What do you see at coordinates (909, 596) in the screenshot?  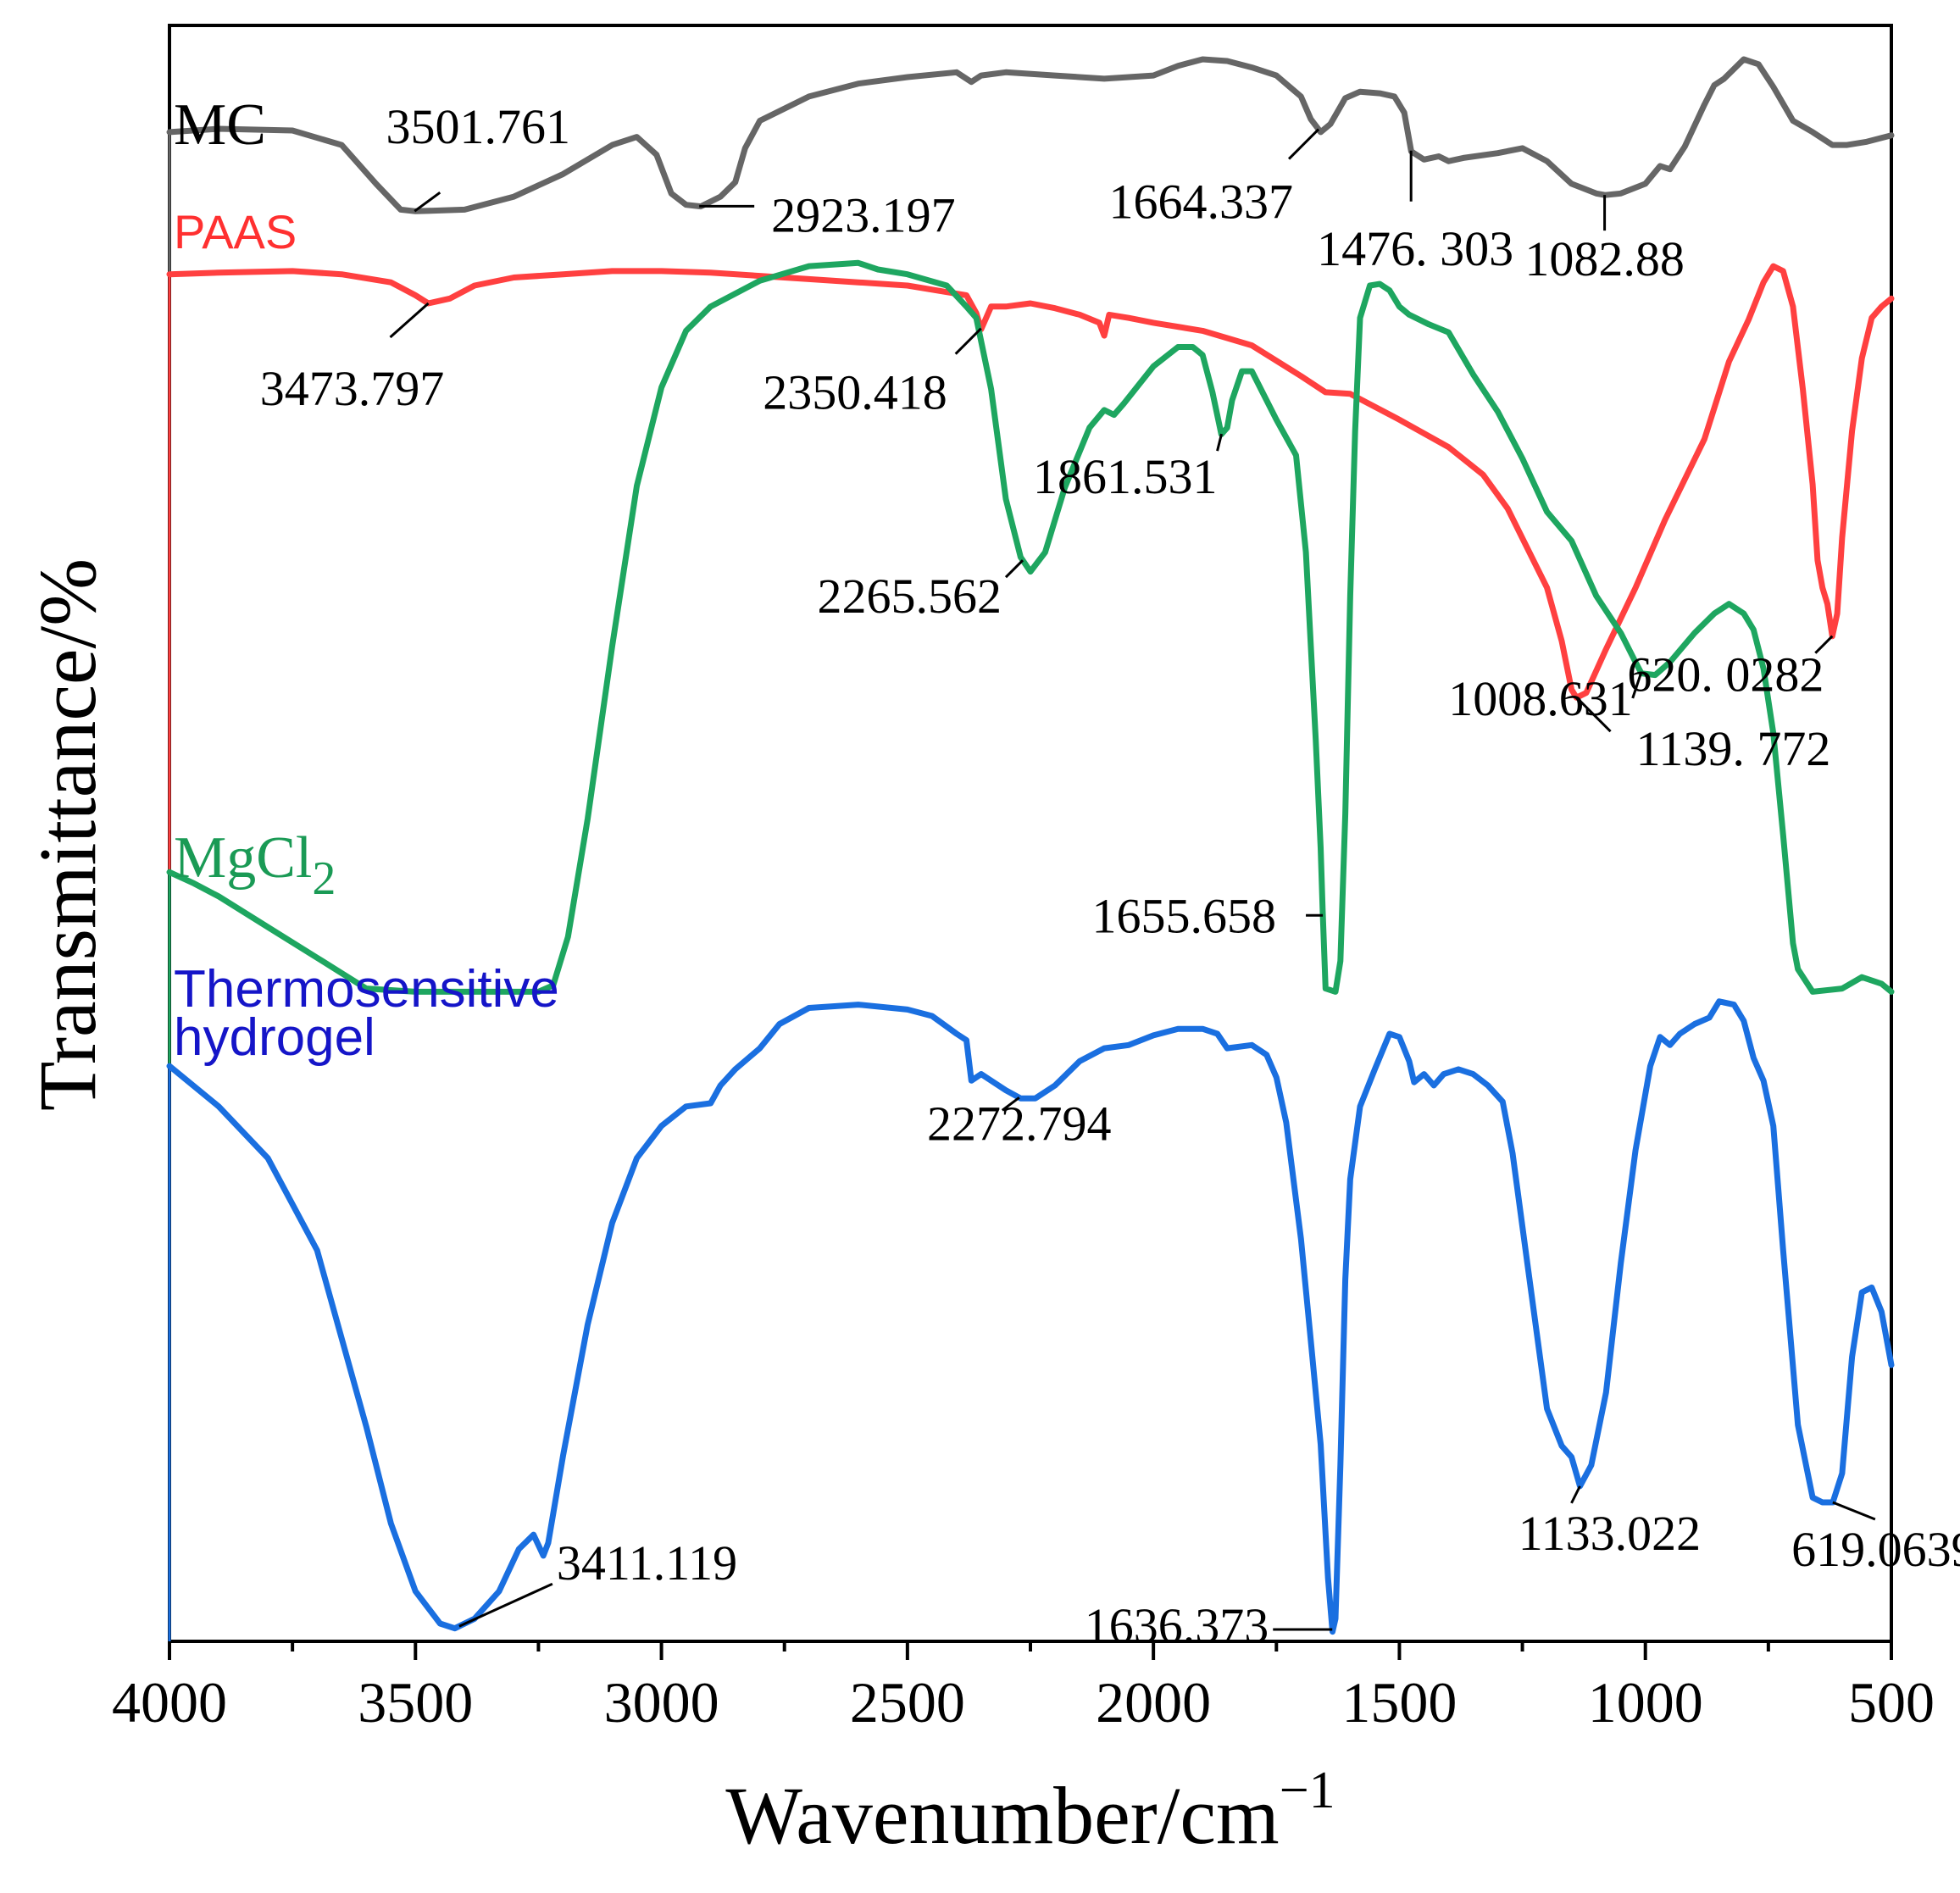 I see `peak-label-2265-562: 2265.562` at bounding box center [909, 596].